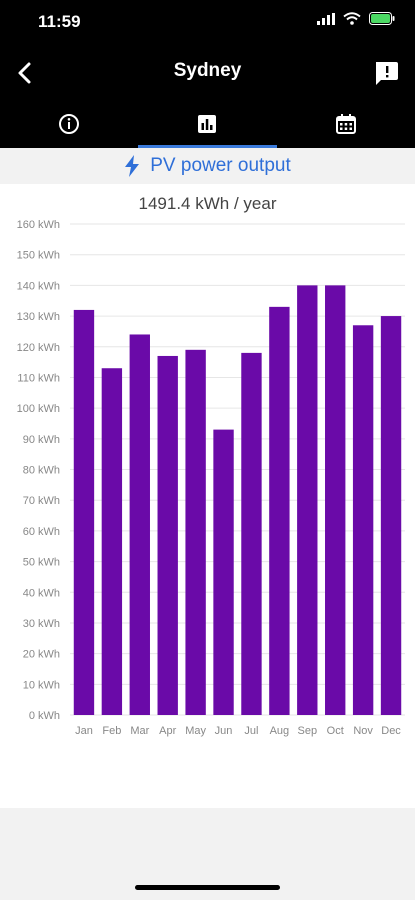  I want to click on bar-aug, so click(279, 510).